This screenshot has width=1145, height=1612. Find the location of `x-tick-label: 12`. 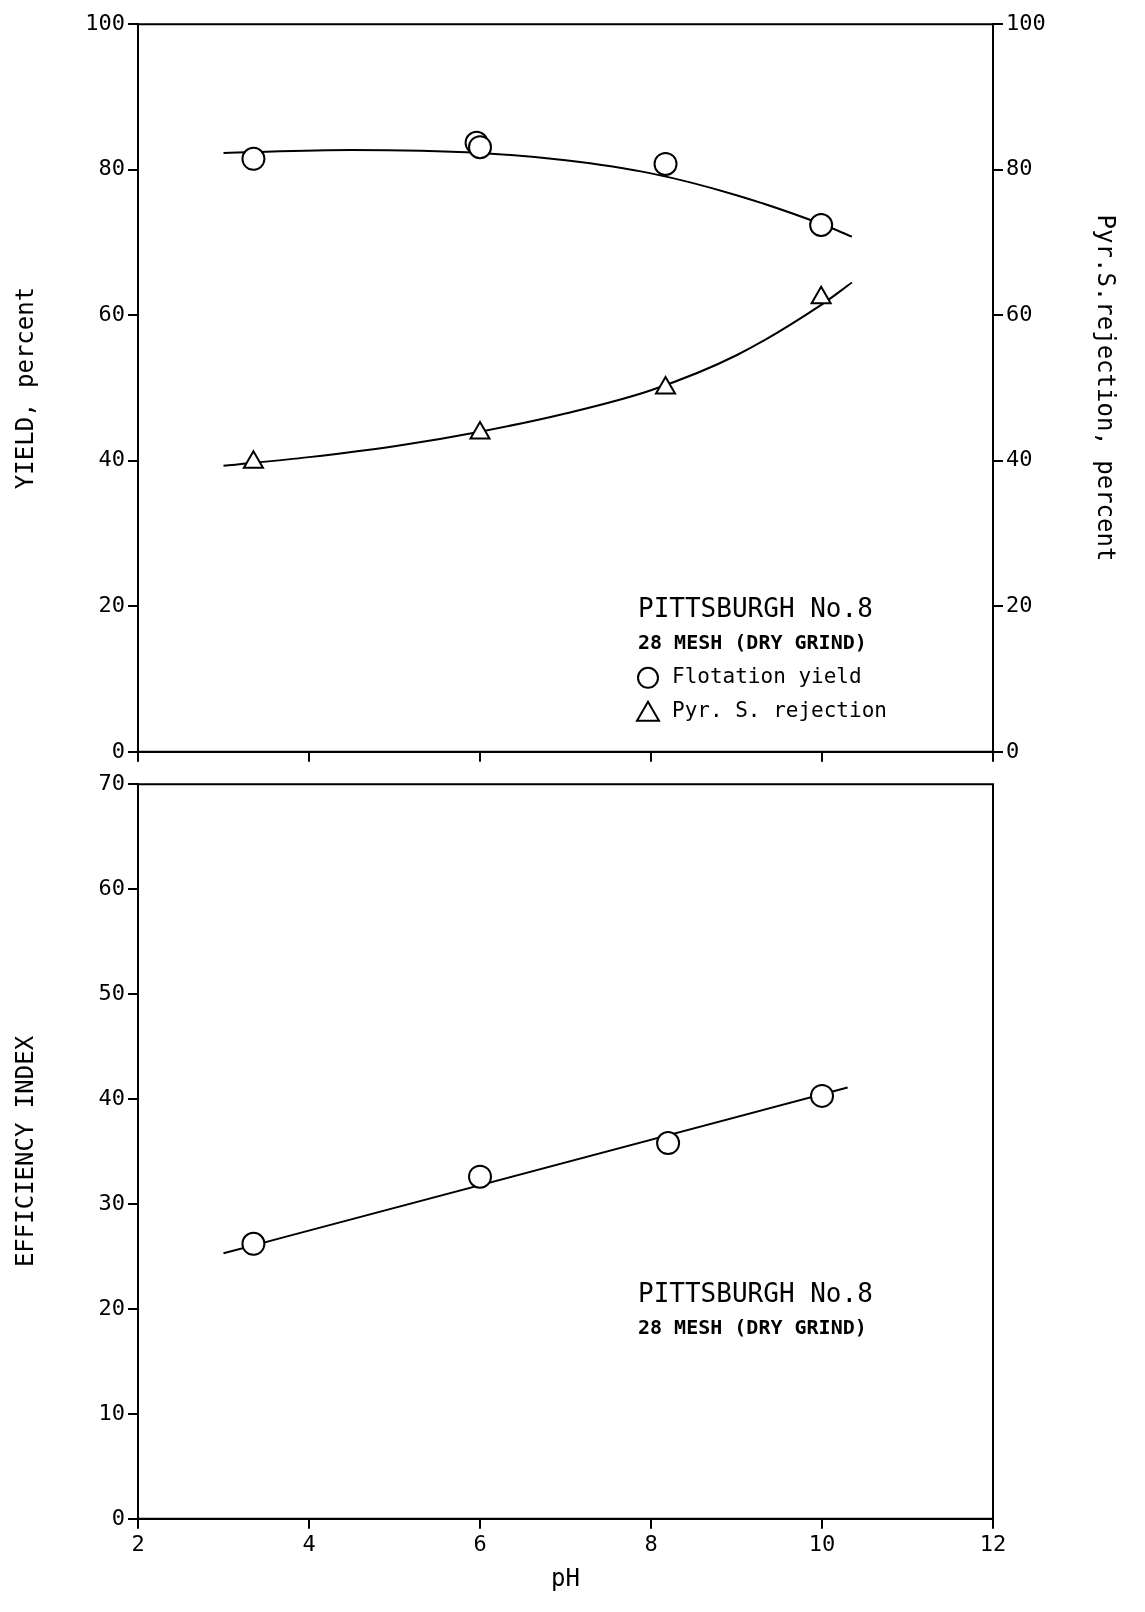

x-tick-label: 12 is located at coordinates (993, 1543).